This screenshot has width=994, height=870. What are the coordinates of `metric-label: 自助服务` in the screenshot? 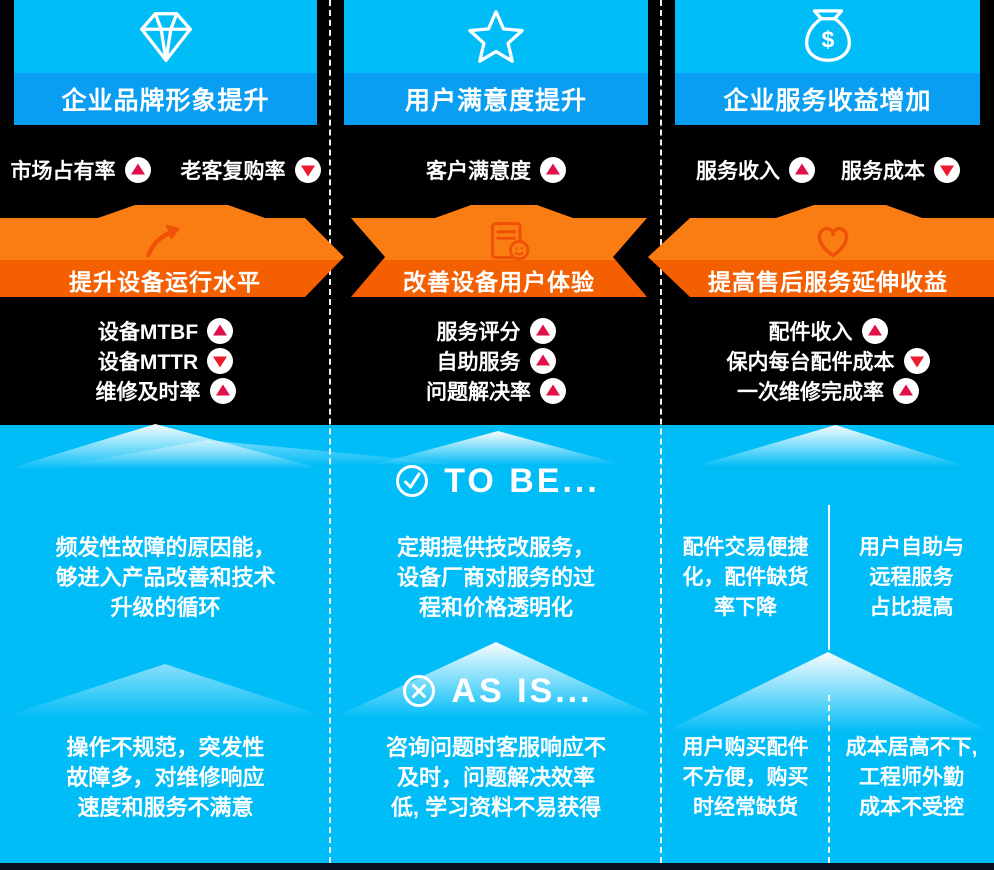 It's located at (478, 362).